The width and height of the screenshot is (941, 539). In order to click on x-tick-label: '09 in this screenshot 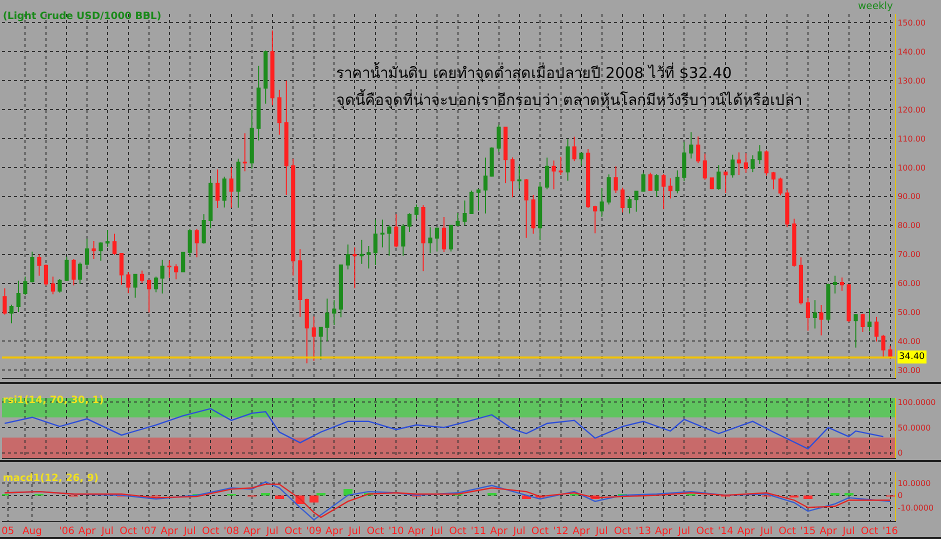, I will do `click(314, 531)`.